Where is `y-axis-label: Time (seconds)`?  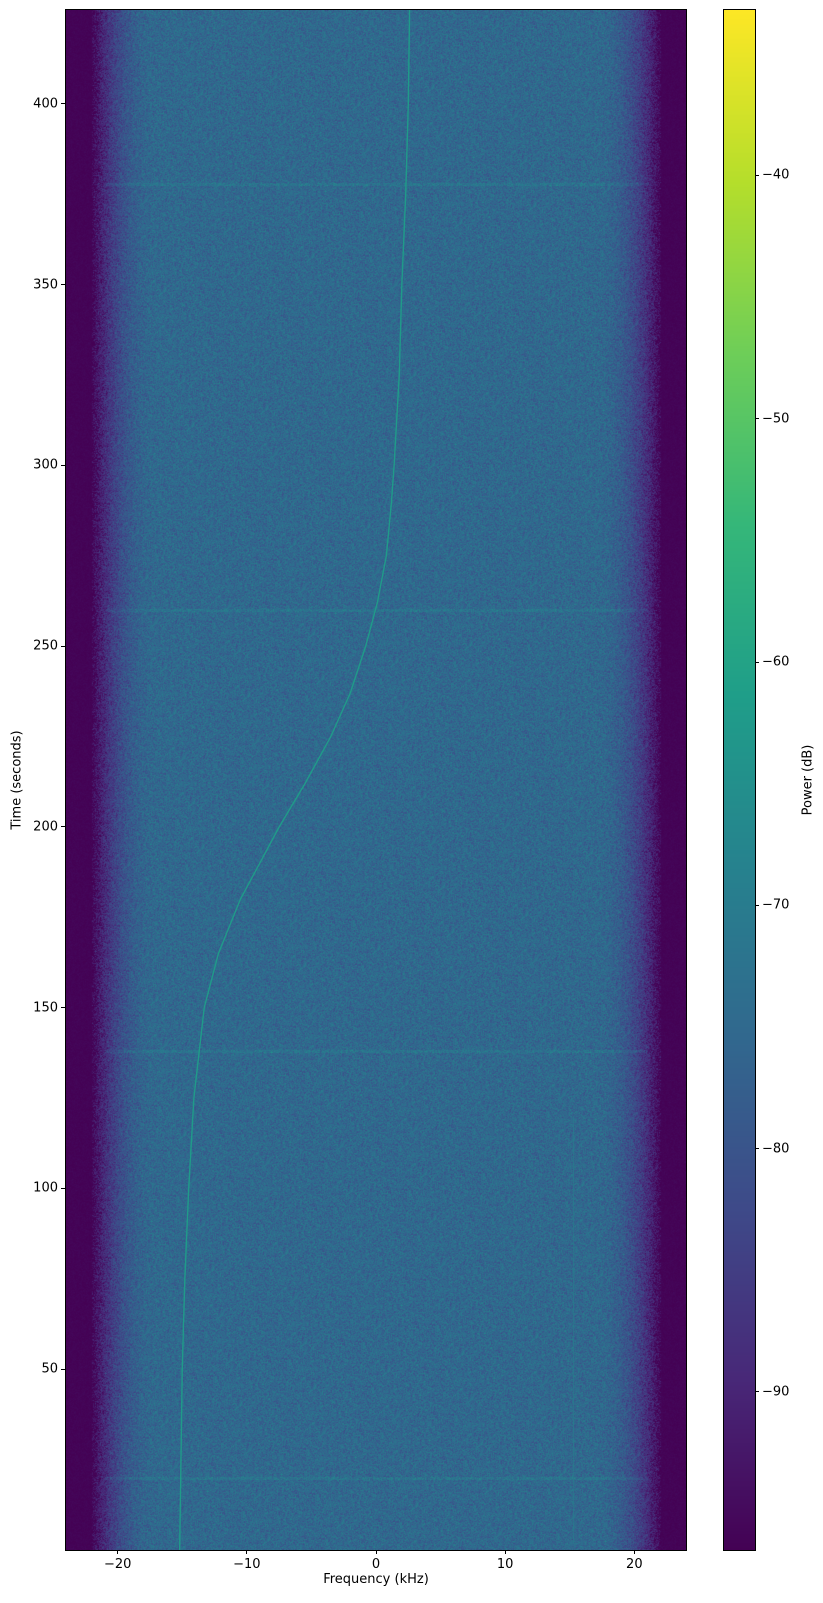 y-axis-label: Time (seconds) is located at coordinates (17, 780).